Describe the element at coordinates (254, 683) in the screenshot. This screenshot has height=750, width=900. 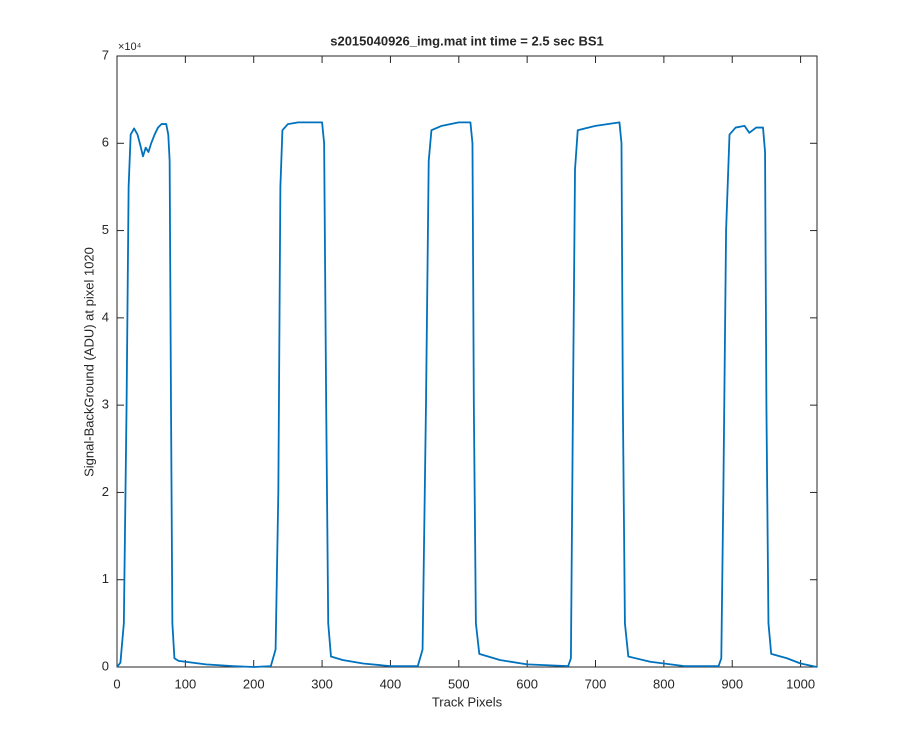
I see `x-tick-label: 200` at that location.